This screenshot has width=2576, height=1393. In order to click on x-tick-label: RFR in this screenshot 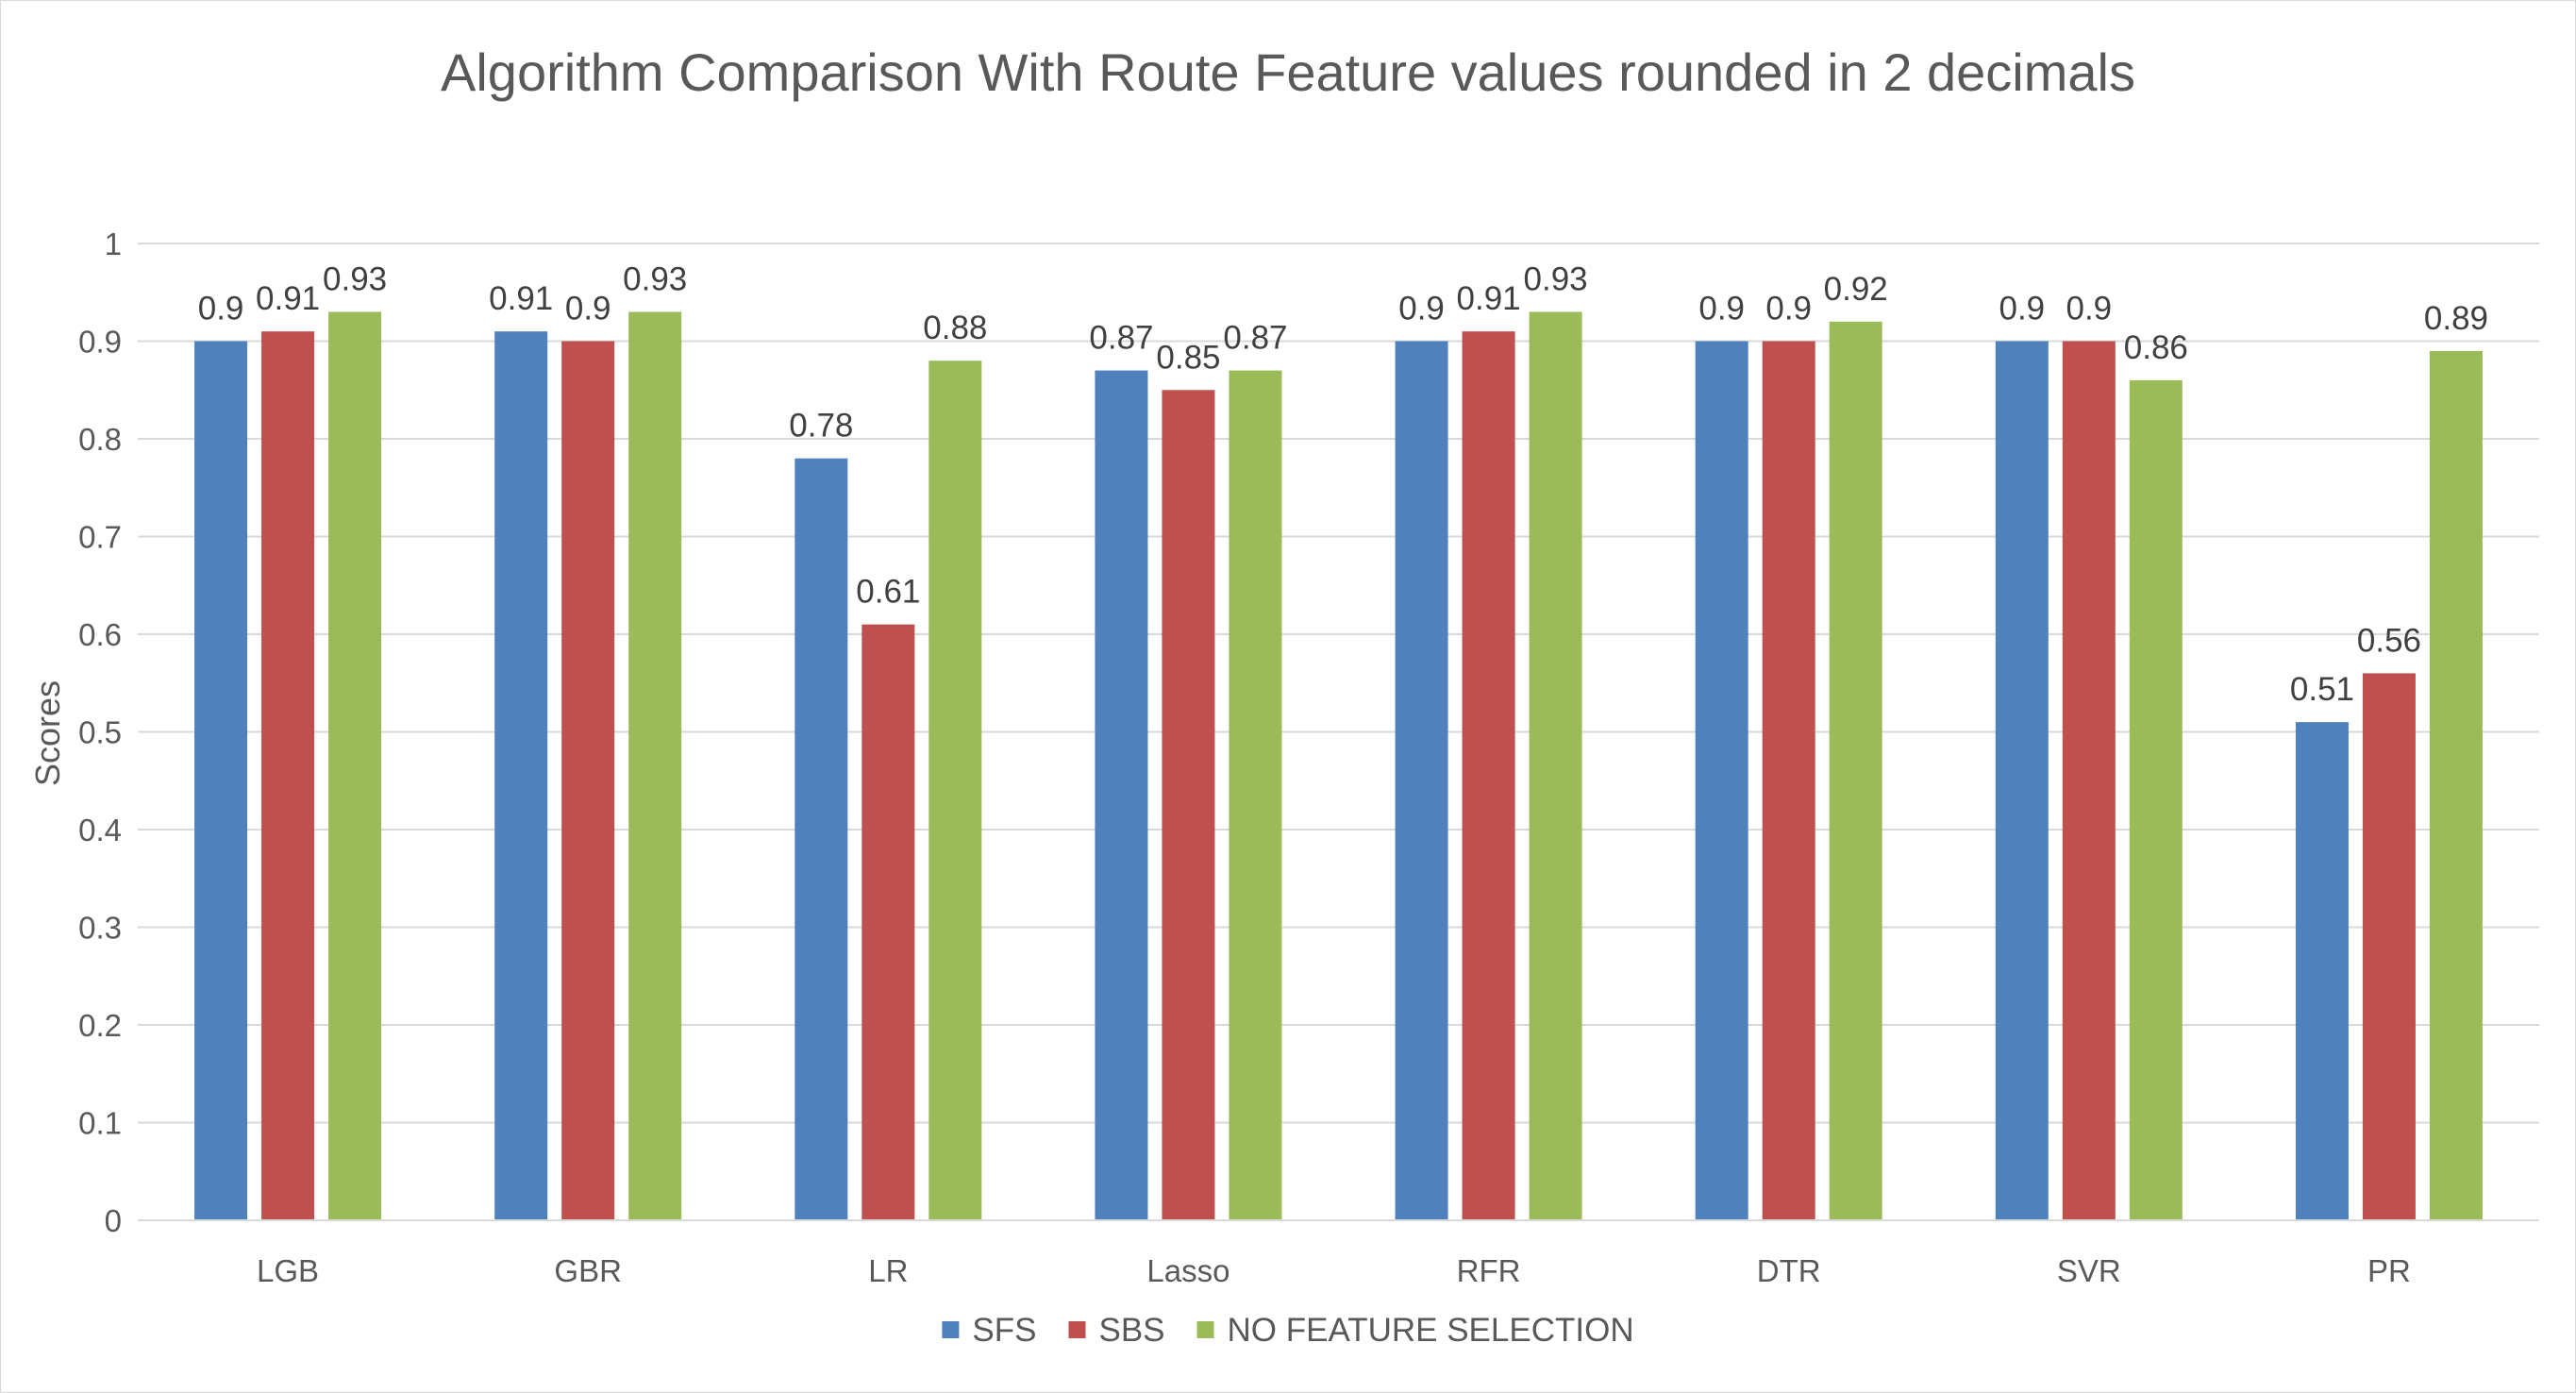, I will do `click(1489, 1270)`.